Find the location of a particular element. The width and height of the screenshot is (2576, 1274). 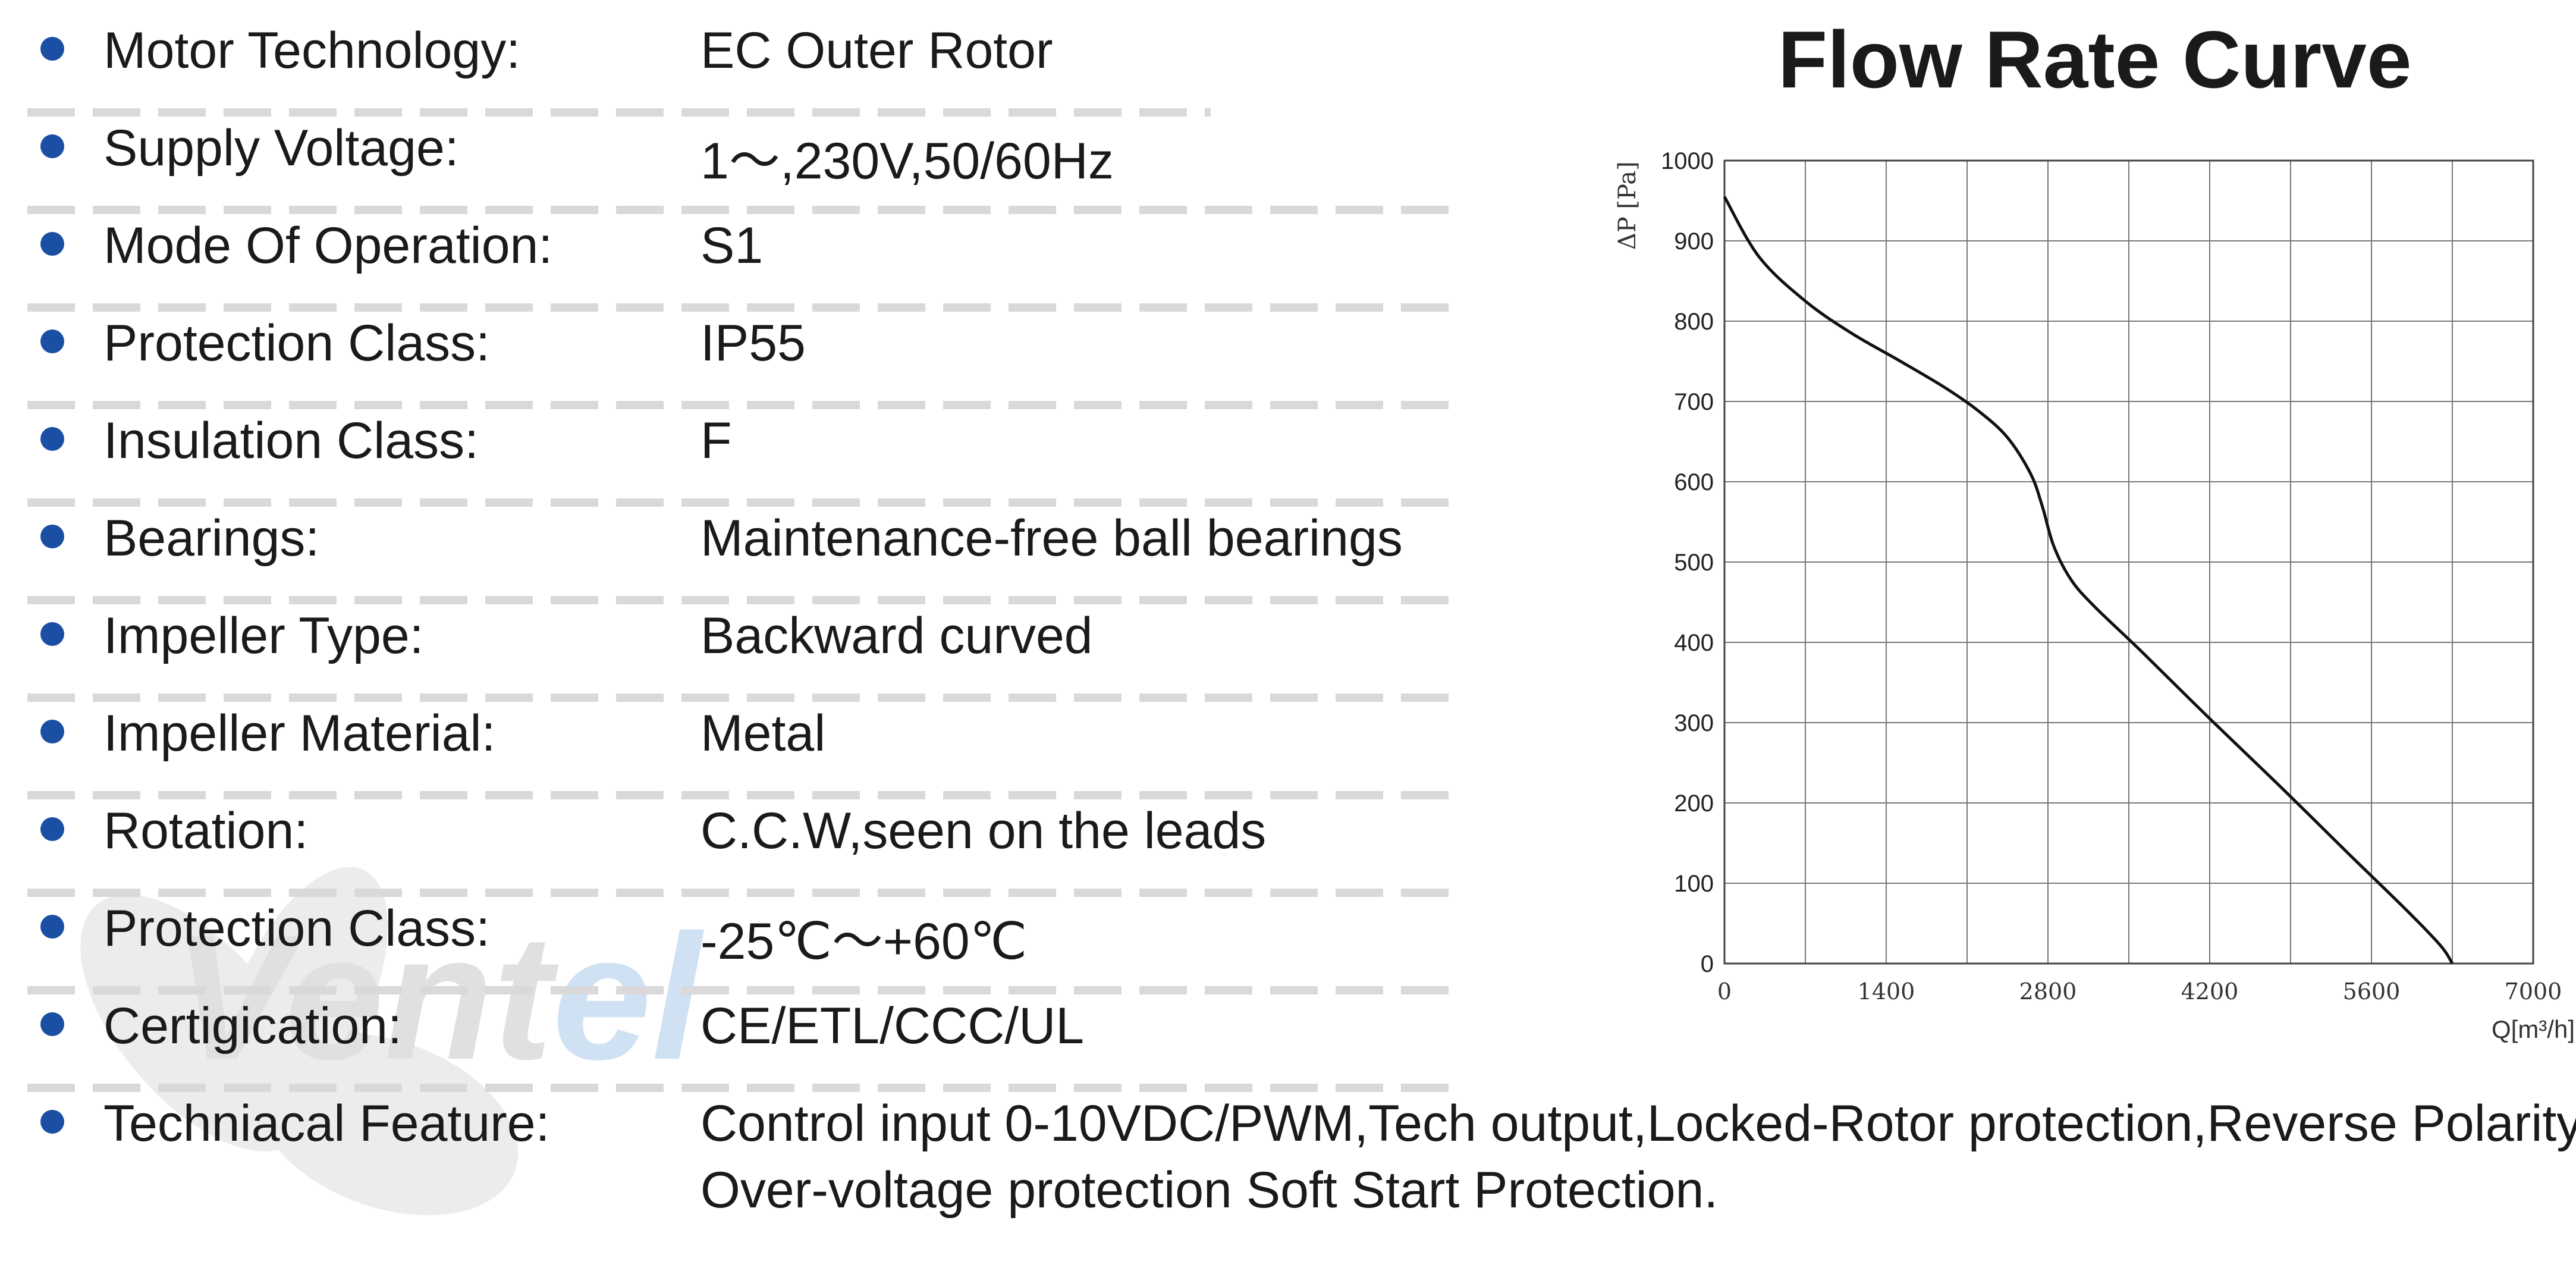

spec-row: Mode Of Operation: S1 is located at coordinates (731, 253).